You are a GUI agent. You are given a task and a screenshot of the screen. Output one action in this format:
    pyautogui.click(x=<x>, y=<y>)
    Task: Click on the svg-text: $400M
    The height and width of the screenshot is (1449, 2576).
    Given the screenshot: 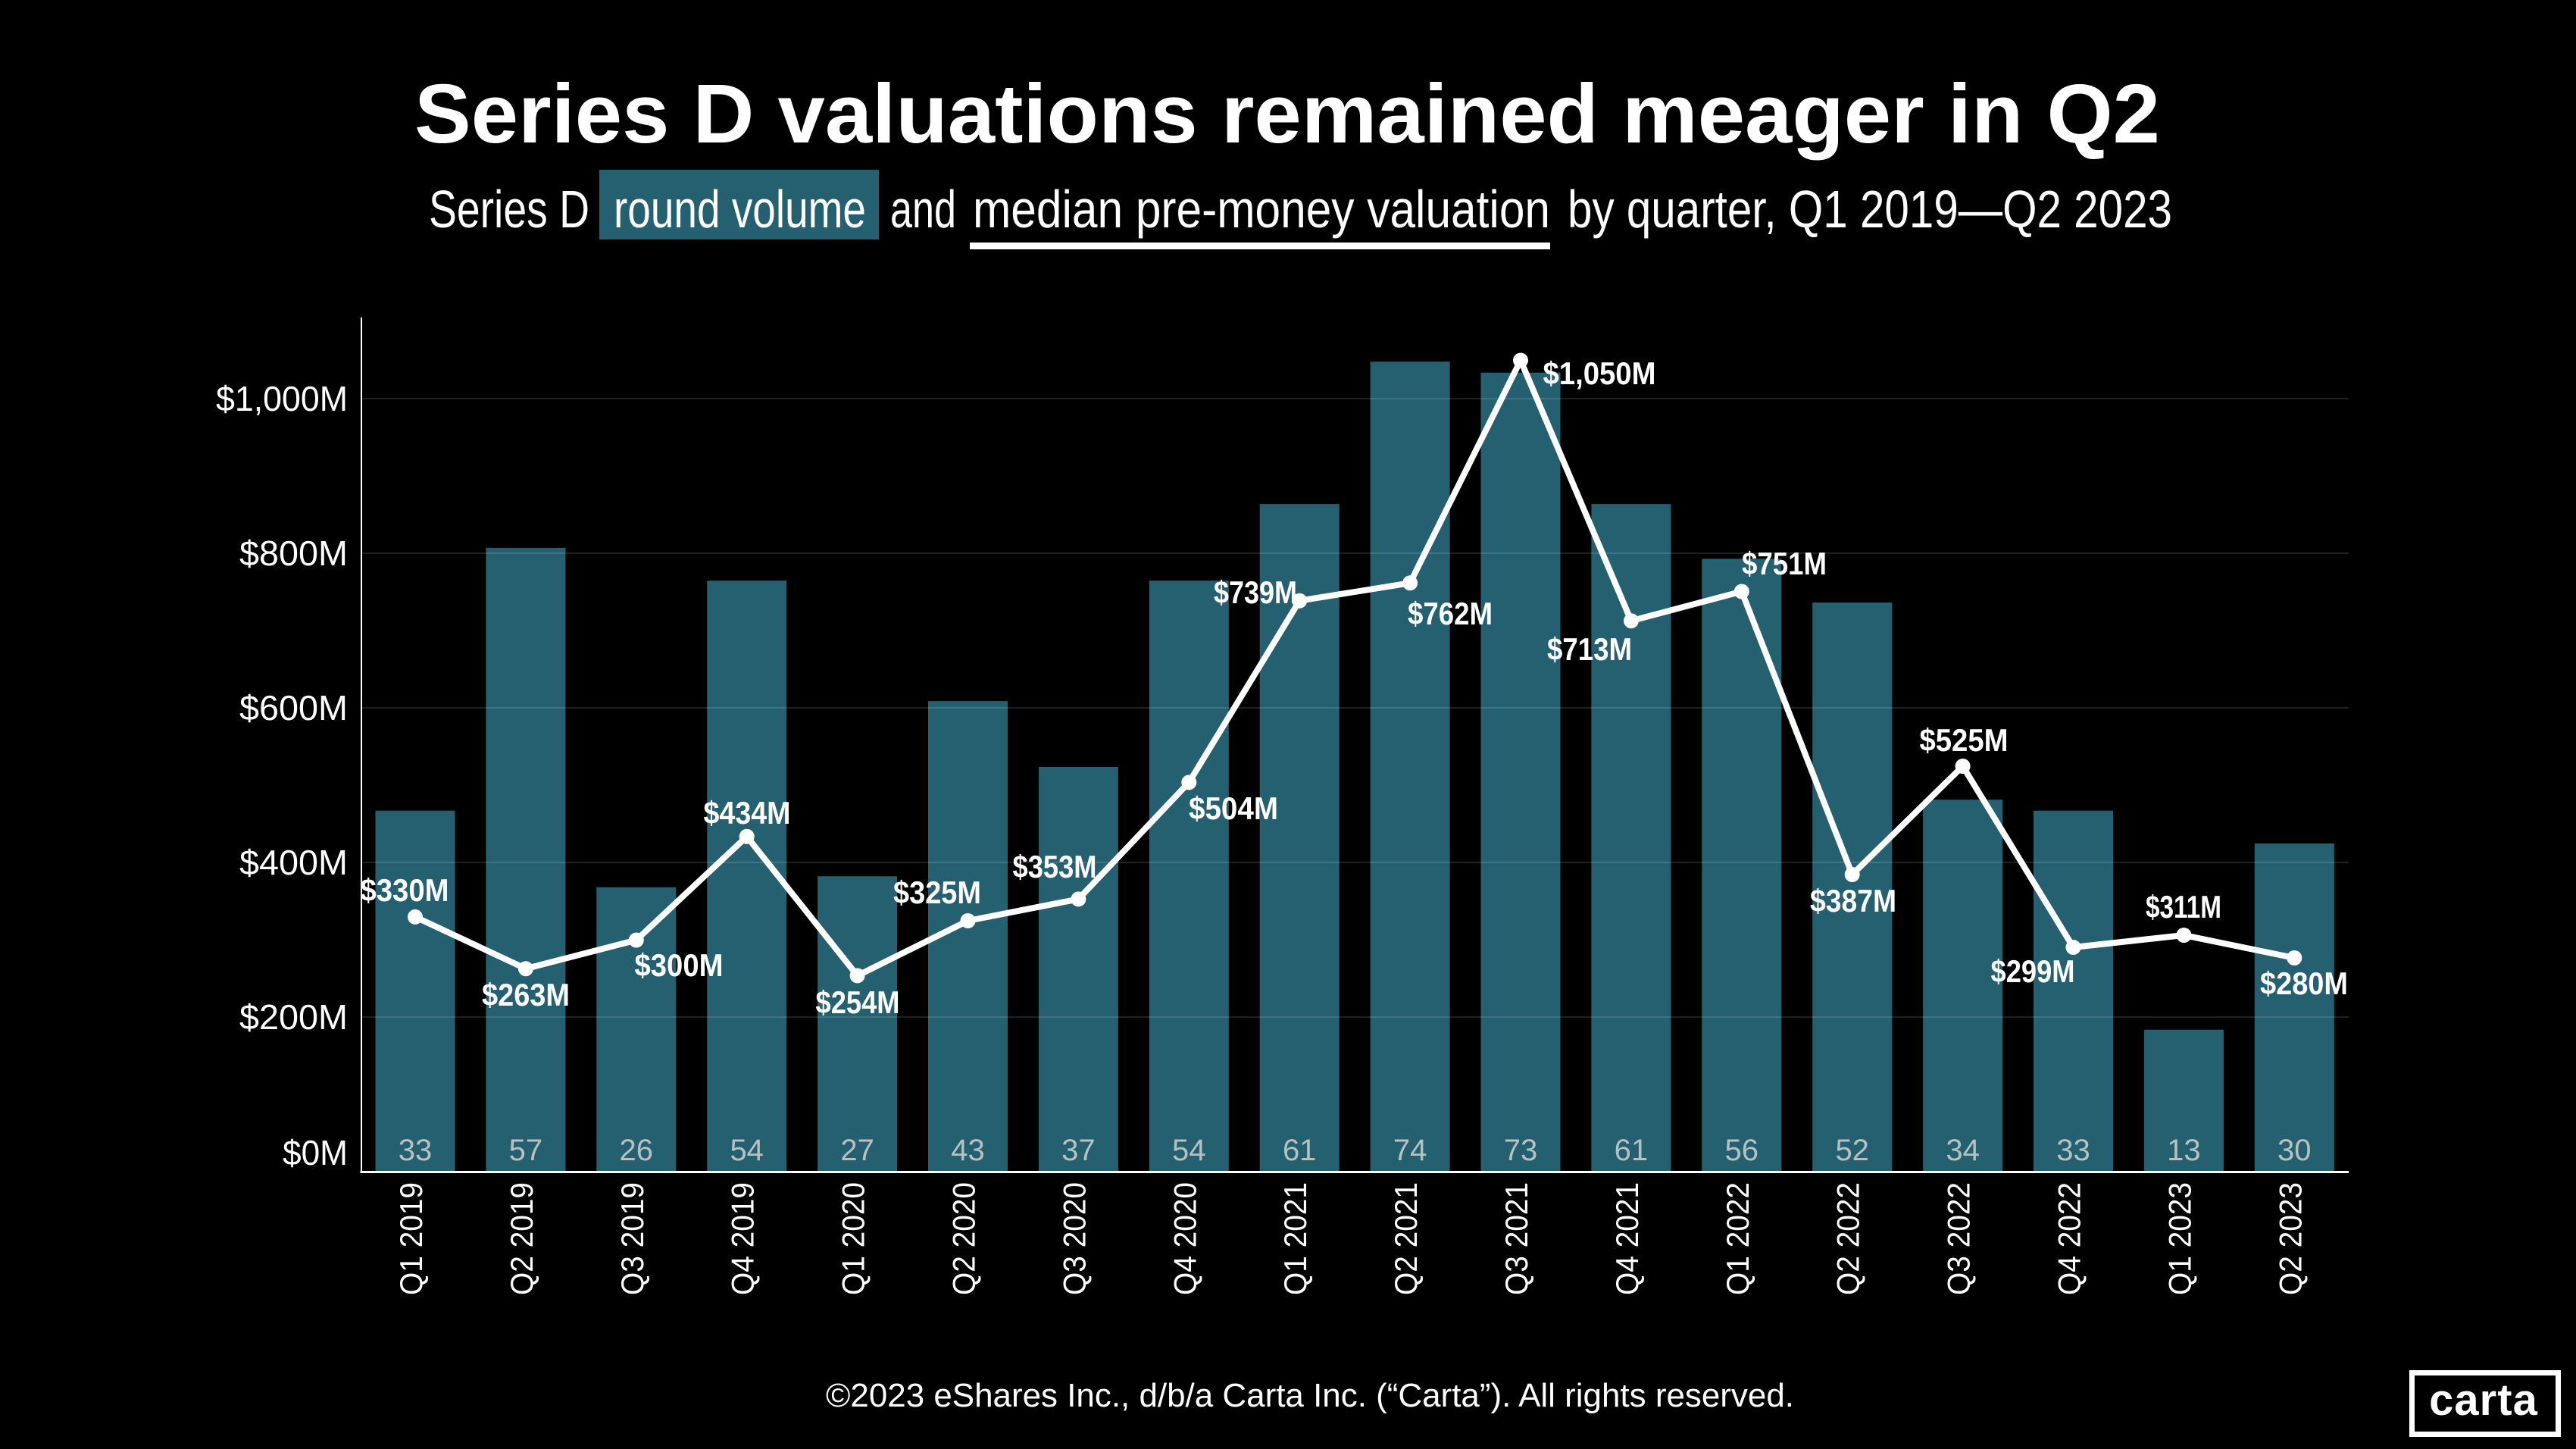 What is the action you would take?
    pyautogui.click(x=293, y=862)
    